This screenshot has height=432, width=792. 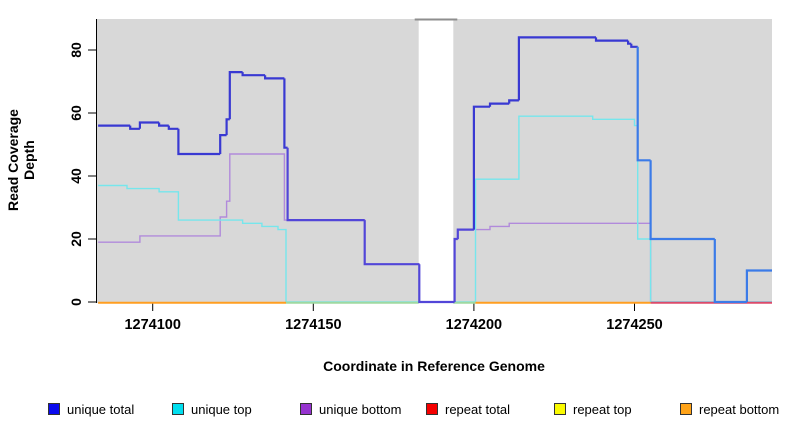 I want to click on x-tick-label: 1274200, so click(x=474, y=325).